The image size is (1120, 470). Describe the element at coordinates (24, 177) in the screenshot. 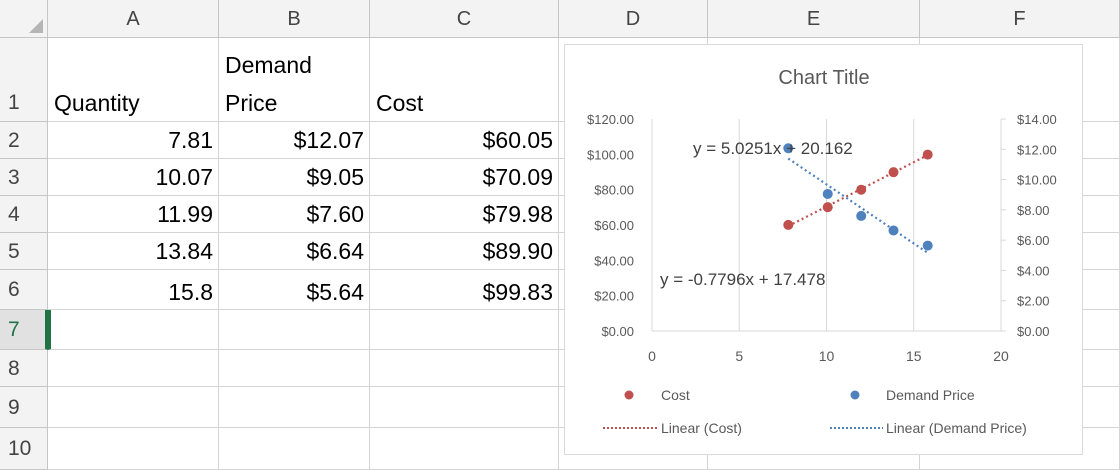

I see `row-header-3: 3` at that location.